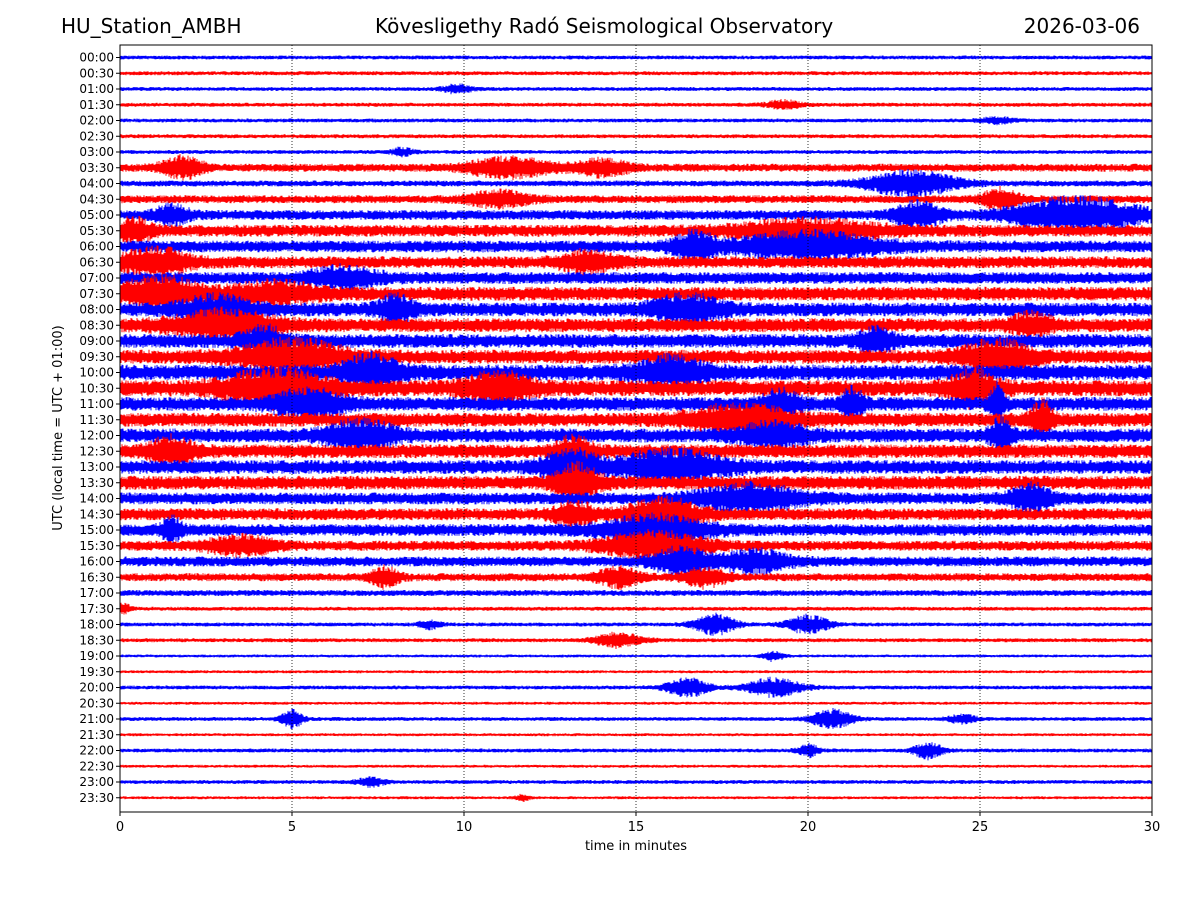 The image size is (1200, 900). What do you see at coordinates (96, 341) in the screenshot?
I see `y-tick-label: 09:00` at bounding box center [96, 341].